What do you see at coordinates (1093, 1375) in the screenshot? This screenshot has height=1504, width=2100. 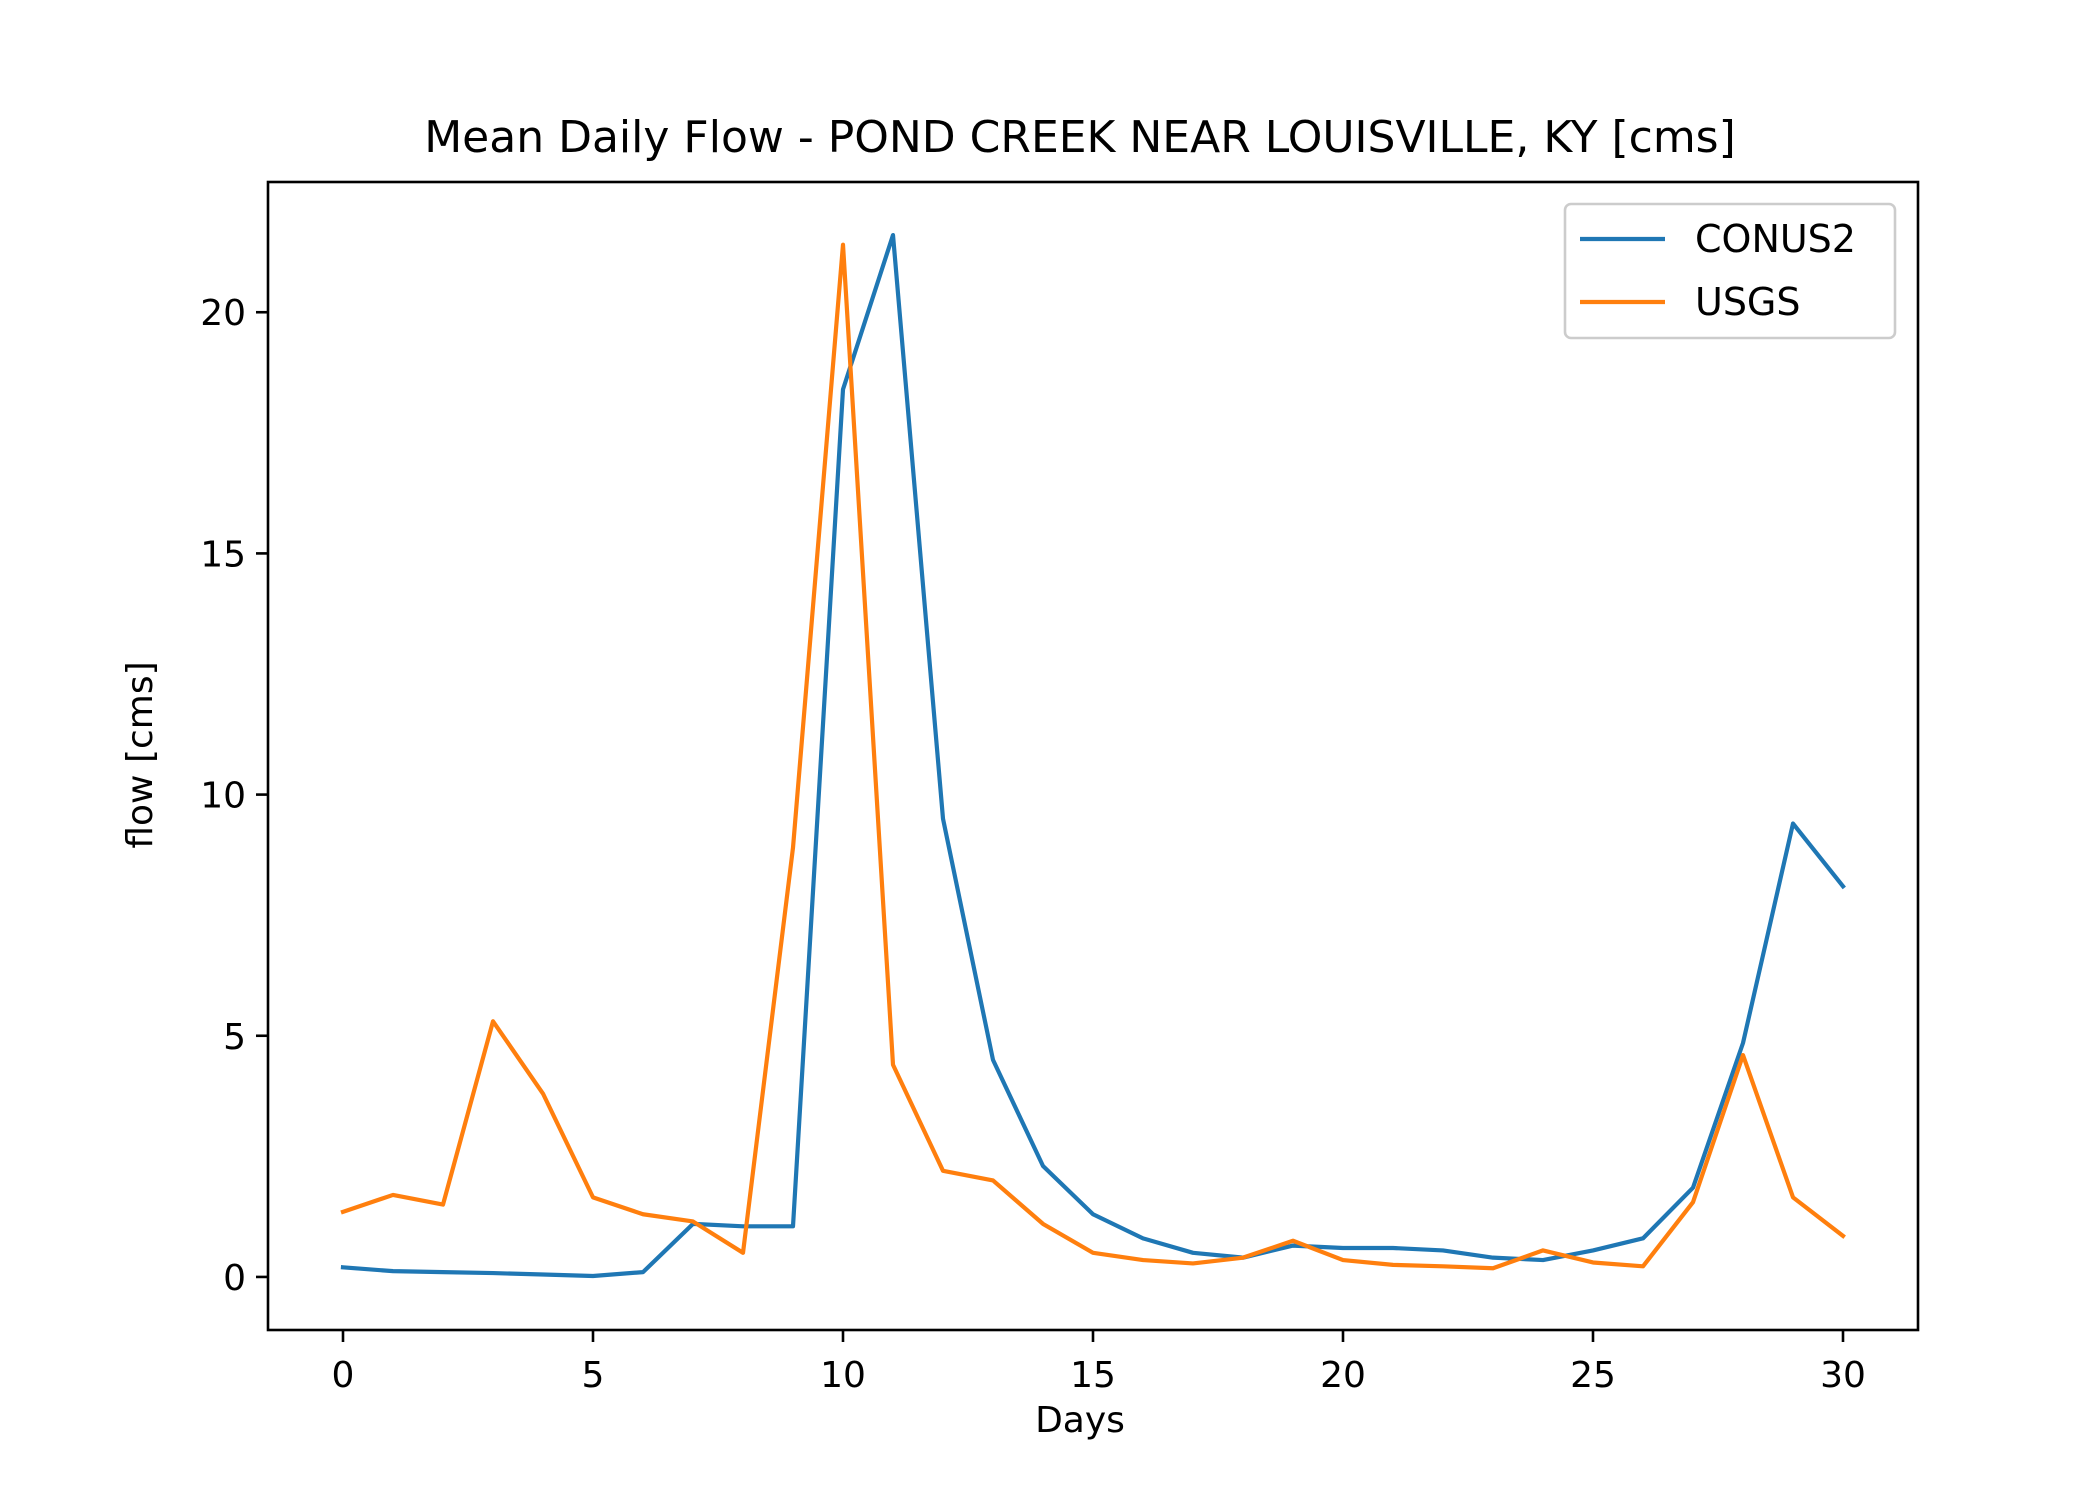 I see `x-tick-label: 15` at bounding box center [1093, 1375].